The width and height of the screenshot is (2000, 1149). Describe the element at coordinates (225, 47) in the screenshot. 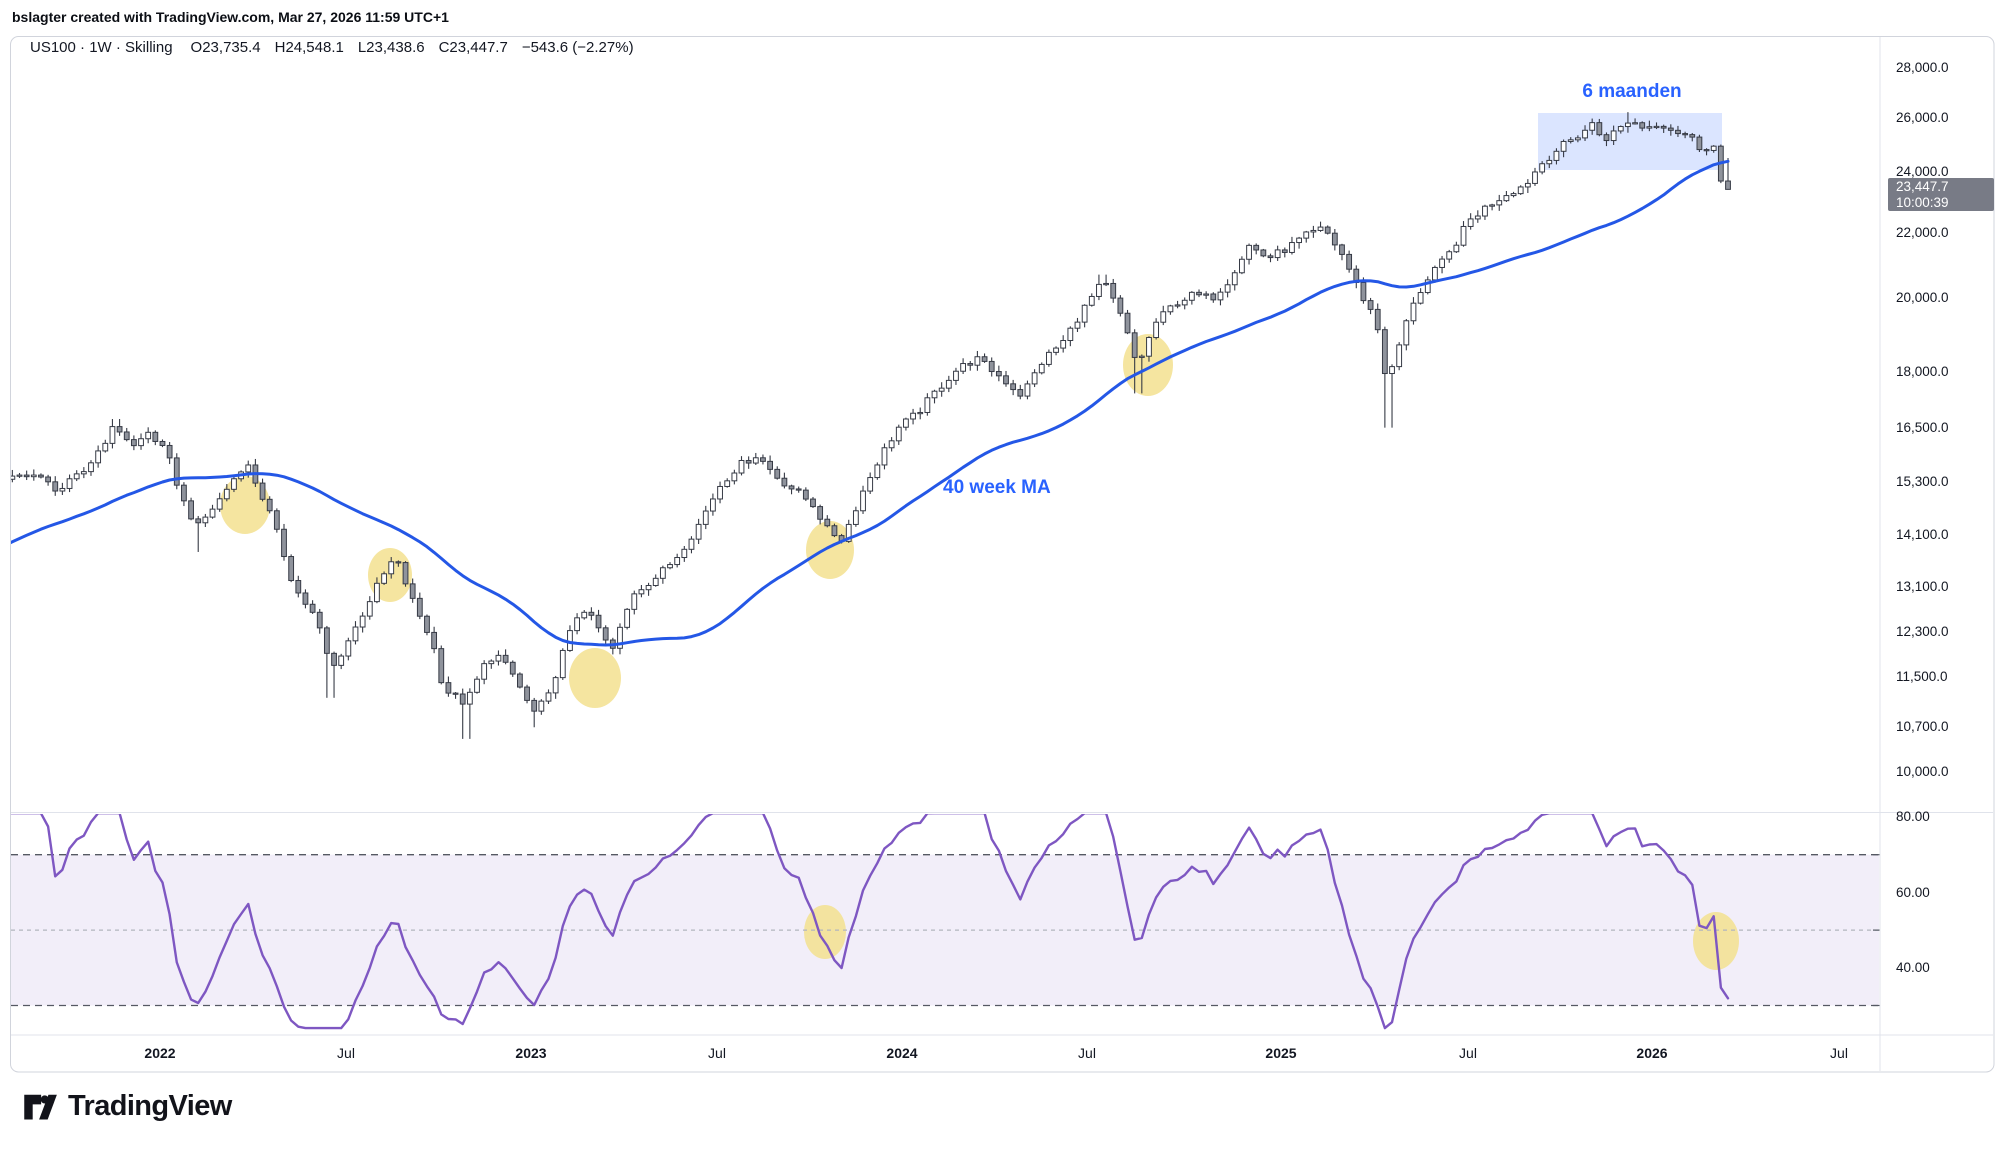

I see `ohlc-open: O23,735.4` at that location.